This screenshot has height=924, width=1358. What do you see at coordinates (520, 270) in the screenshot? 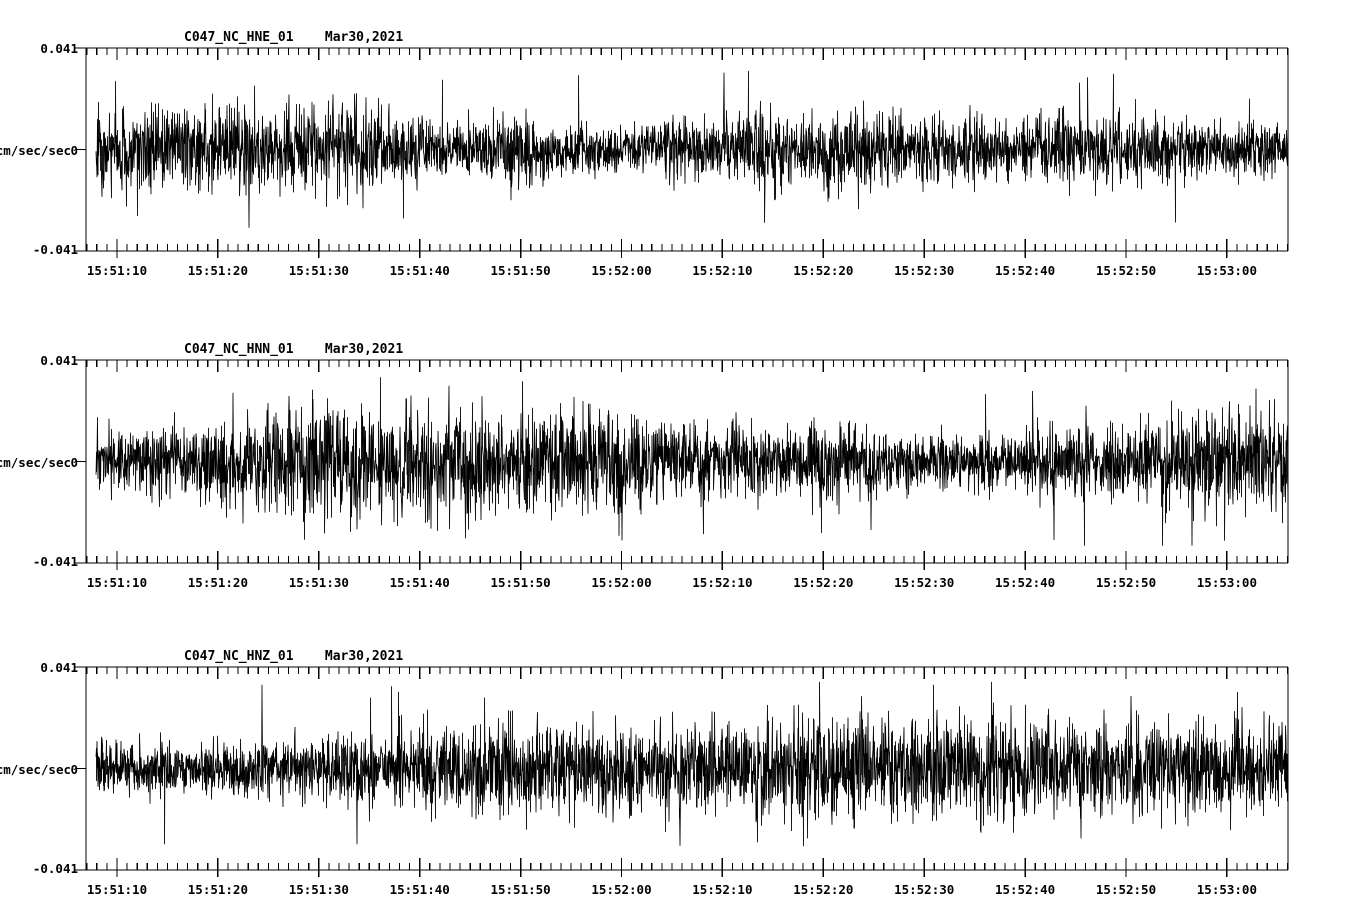
I see `x-tick-label-hne-4: 15:51:50` at bounding box center [520, 270].